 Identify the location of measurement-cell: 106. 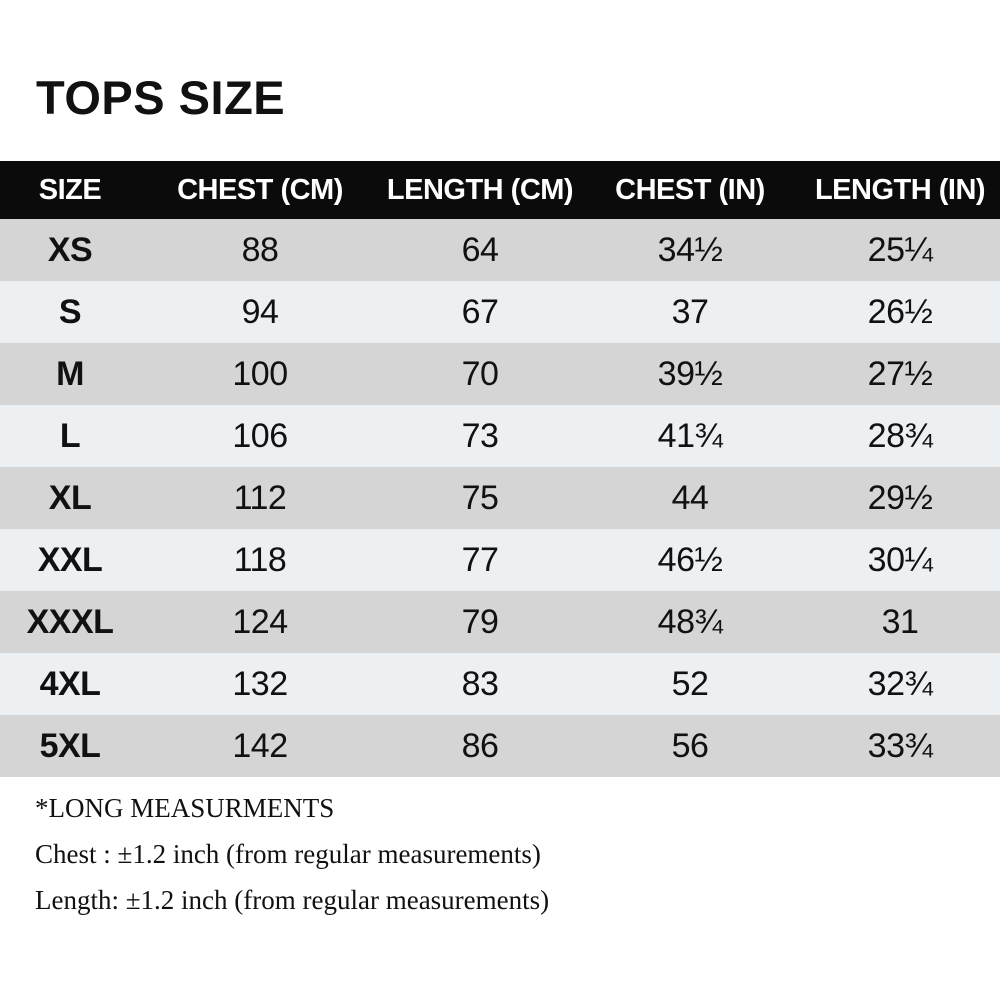
(260, 436).